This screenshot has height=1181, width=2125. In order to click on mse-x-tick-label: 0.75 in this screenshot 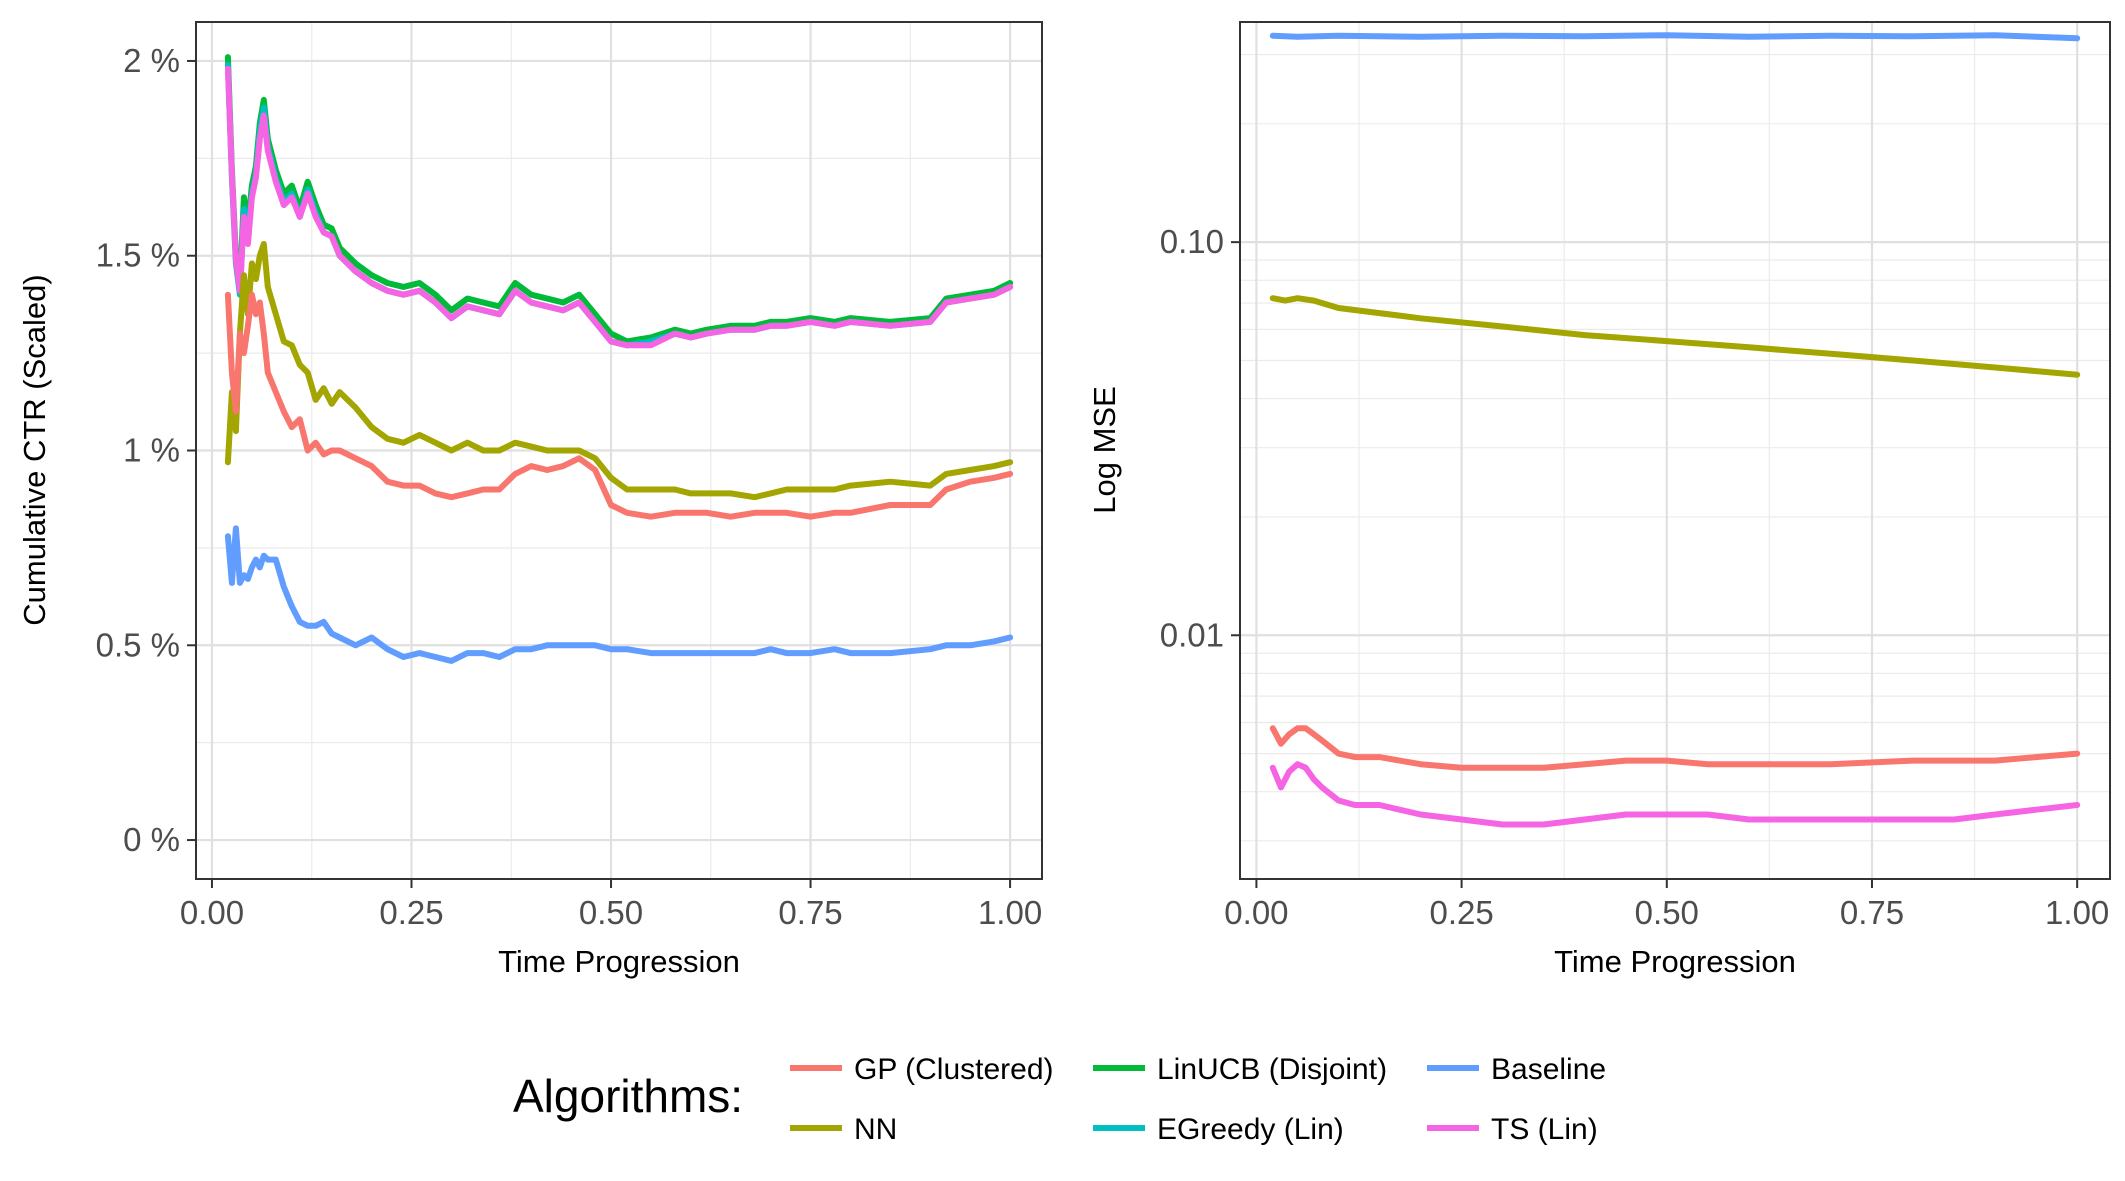, I will do `click(1872, 912)`.